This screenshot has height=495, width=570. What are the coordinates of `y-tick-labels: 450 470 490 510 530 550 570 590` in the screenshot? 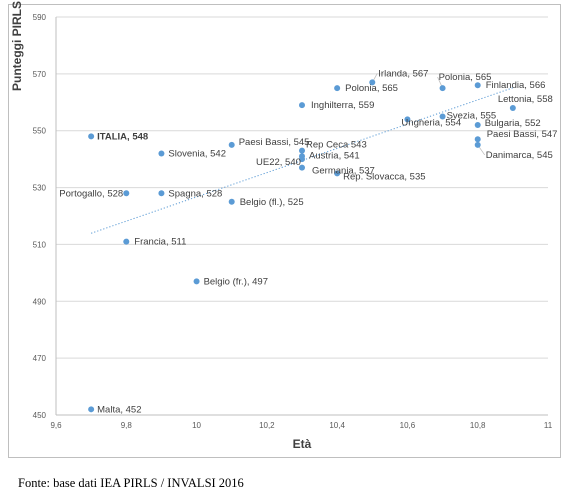 It's located at (40, 216).